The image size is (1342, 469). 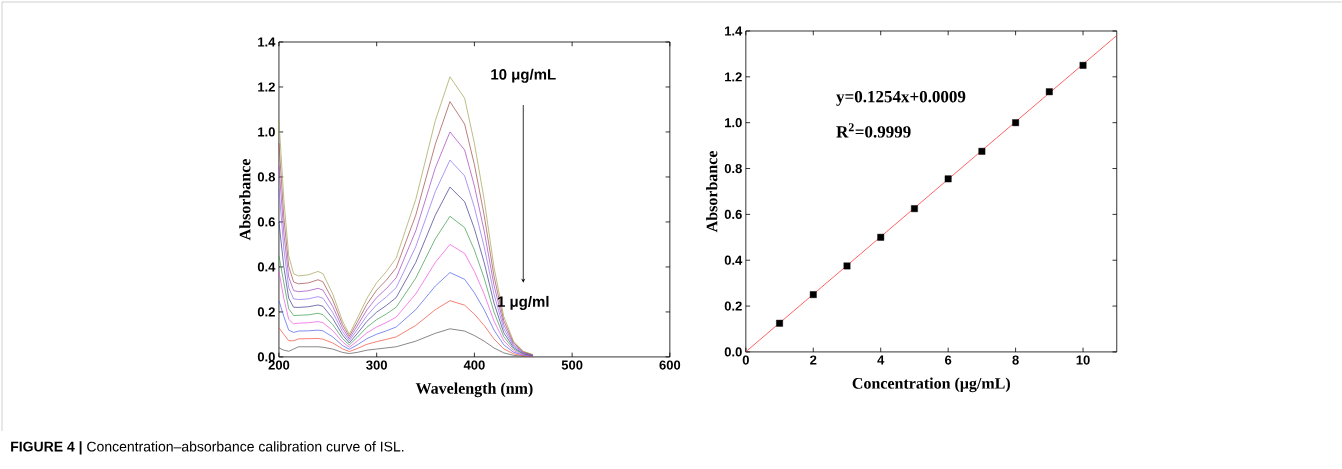 What do you see at coordinates (376, 365) in the screenshot?
I see `x-tick-label: 300` at bounding box center [376, 365].